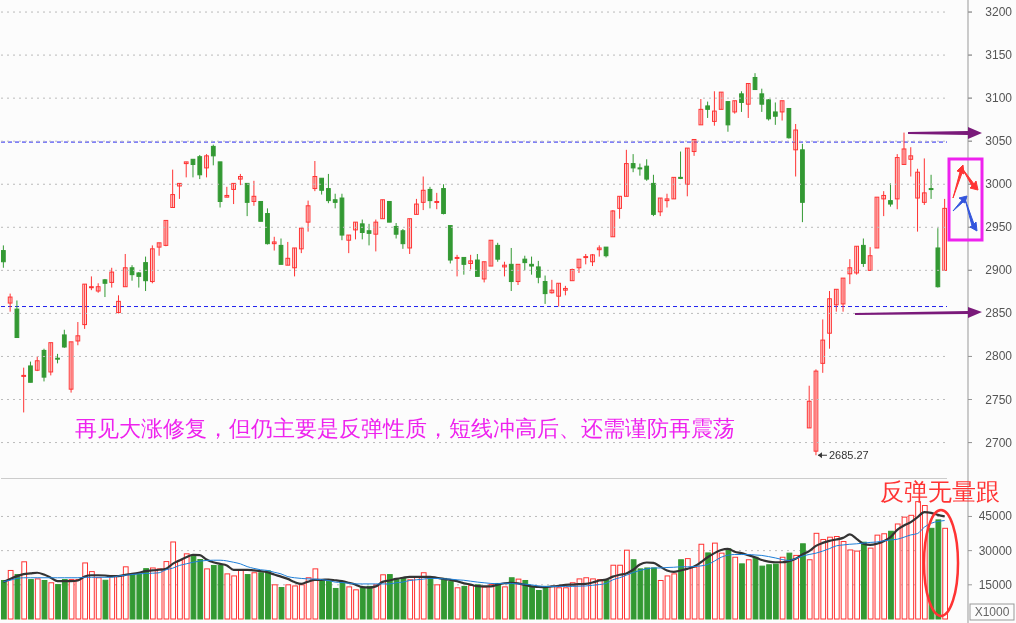 This screenshot has width=1016, height=623. Describe the element at coordinates (999, 55) in the screenshot. I see `y-tick-label: 3150` at that location.